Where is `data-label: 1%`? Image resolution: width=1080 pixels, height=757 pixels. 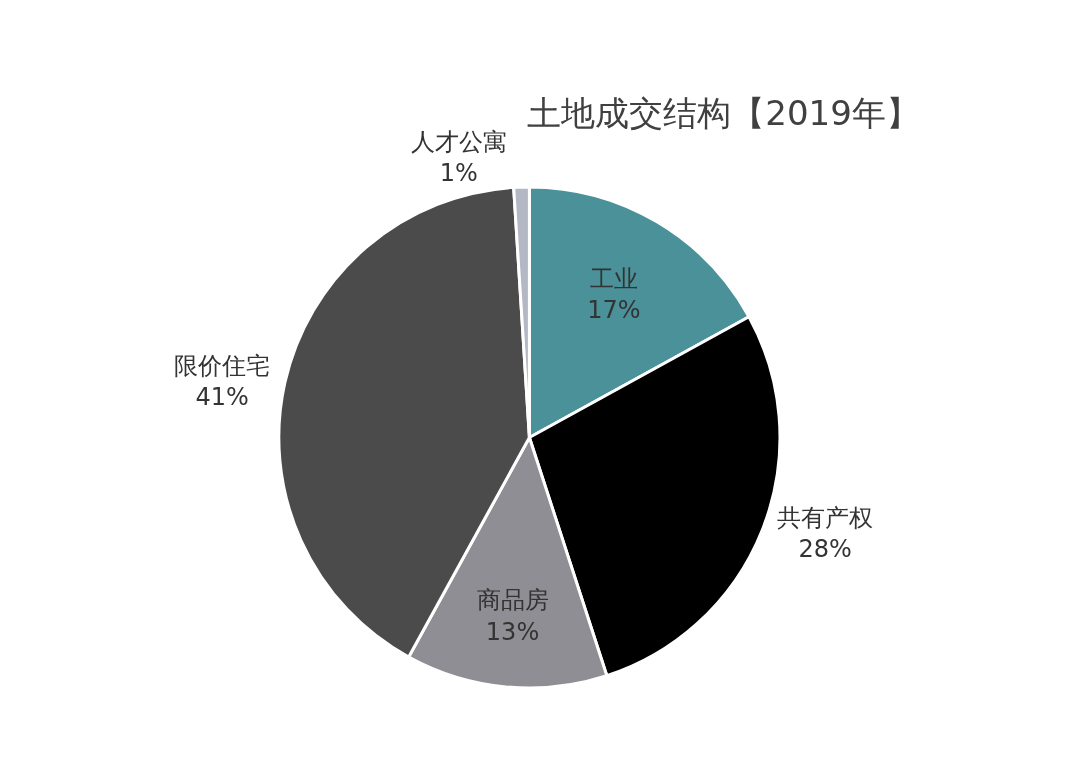
data-label: 1% is located at coordinates (458, 173).